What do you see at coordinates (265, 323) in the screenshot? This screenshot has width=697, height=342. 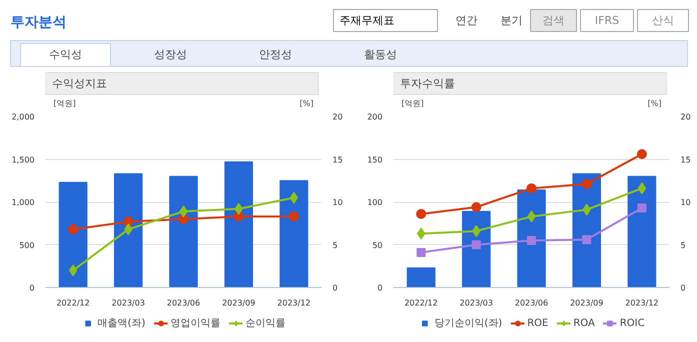 I see `legend-label: 순이익률` at bounding box center [265, 323].